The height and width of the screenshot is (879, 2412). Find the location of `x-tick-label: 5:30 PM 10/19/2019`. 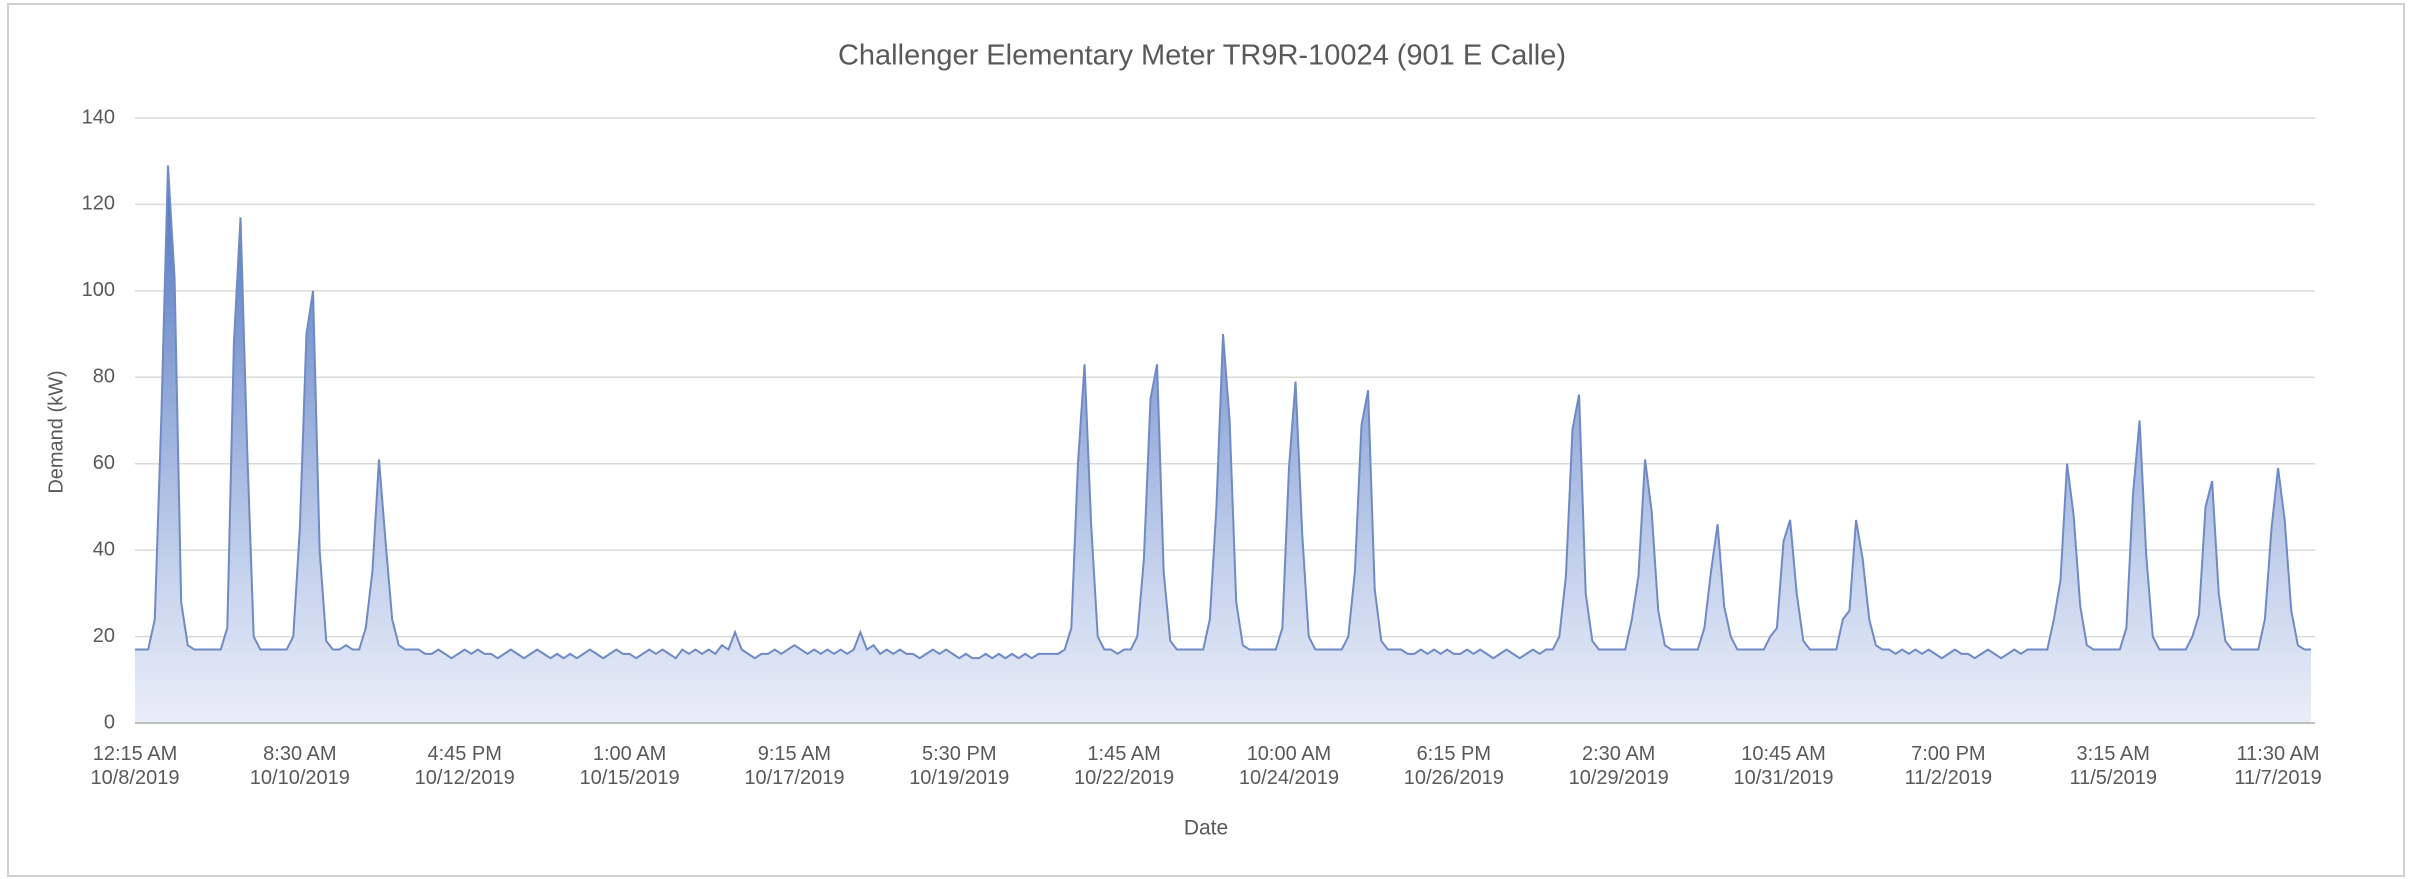

x-tick-label: 5:30 PM 10/19/2019 is located at coordinates (959, 766).